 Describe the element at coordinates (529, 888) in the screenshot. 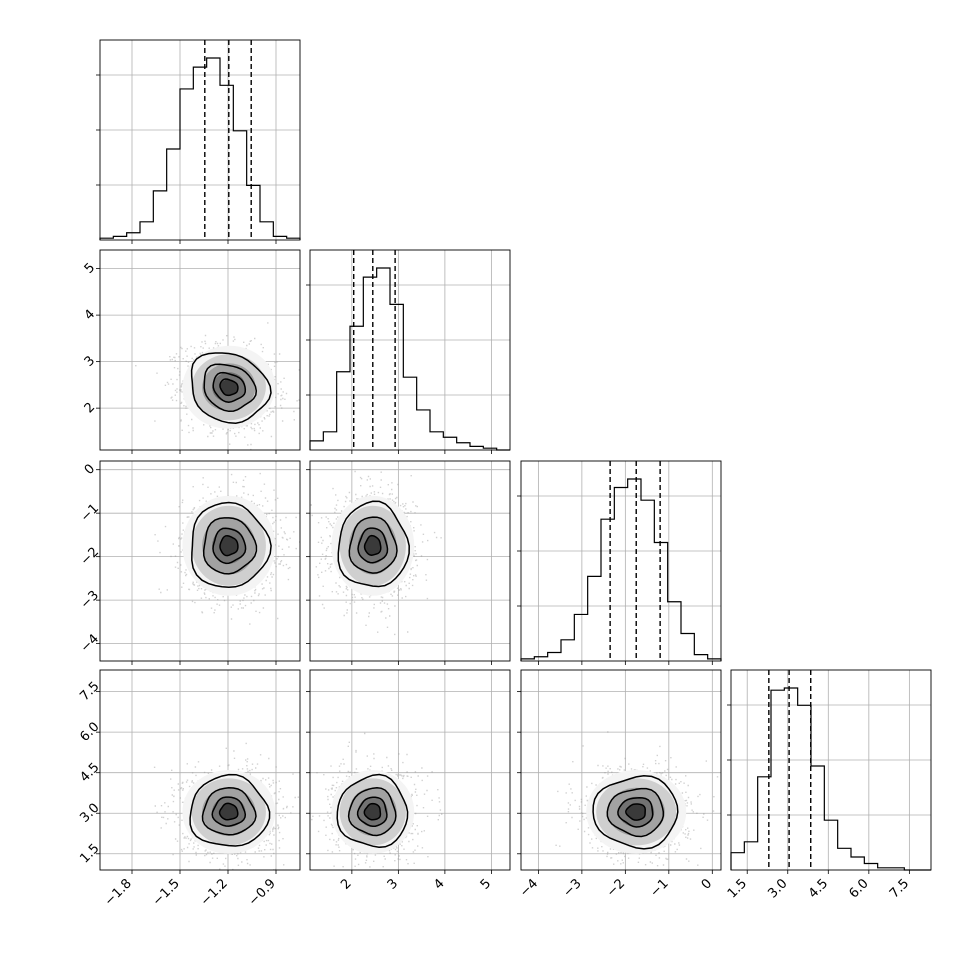

I see `tick-label-x: −4` at that location.